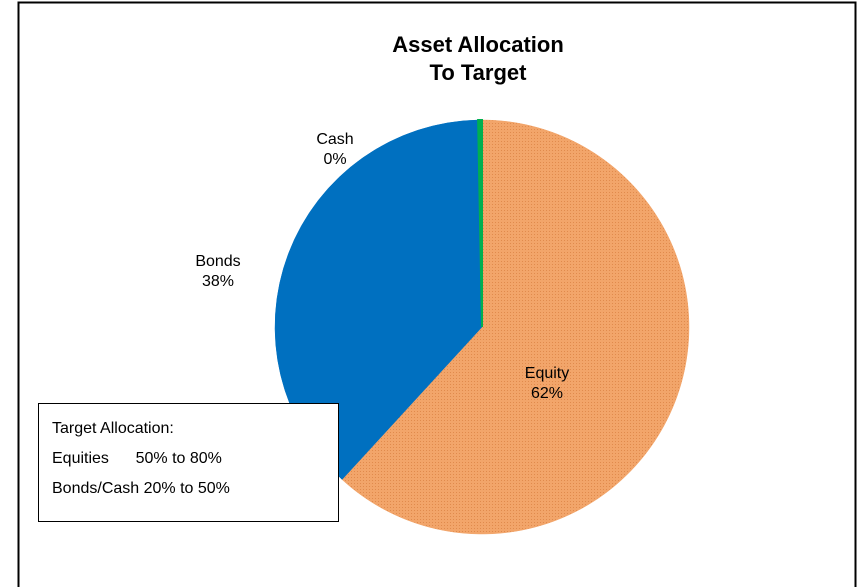 The image size is (858, 587). Describe the element at coordinates (334, 159) in the screenshot. I see `value-label: 0%` at that location.